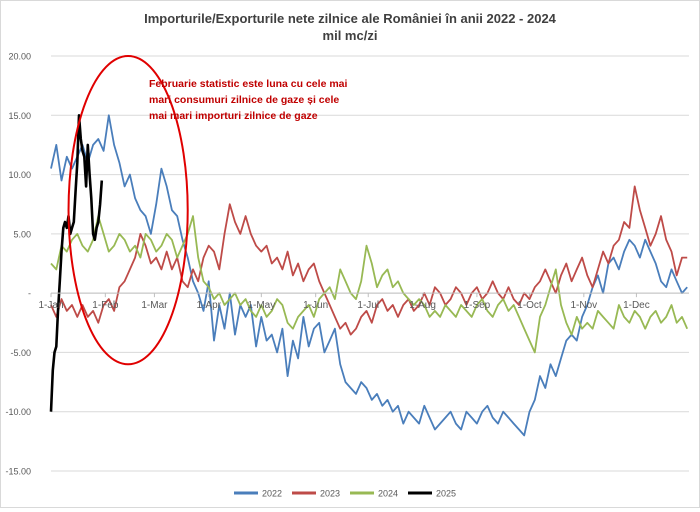 This screenshot has height=512, width=700. I want to click on legend-label-2025: 2025, so click(446, 494).